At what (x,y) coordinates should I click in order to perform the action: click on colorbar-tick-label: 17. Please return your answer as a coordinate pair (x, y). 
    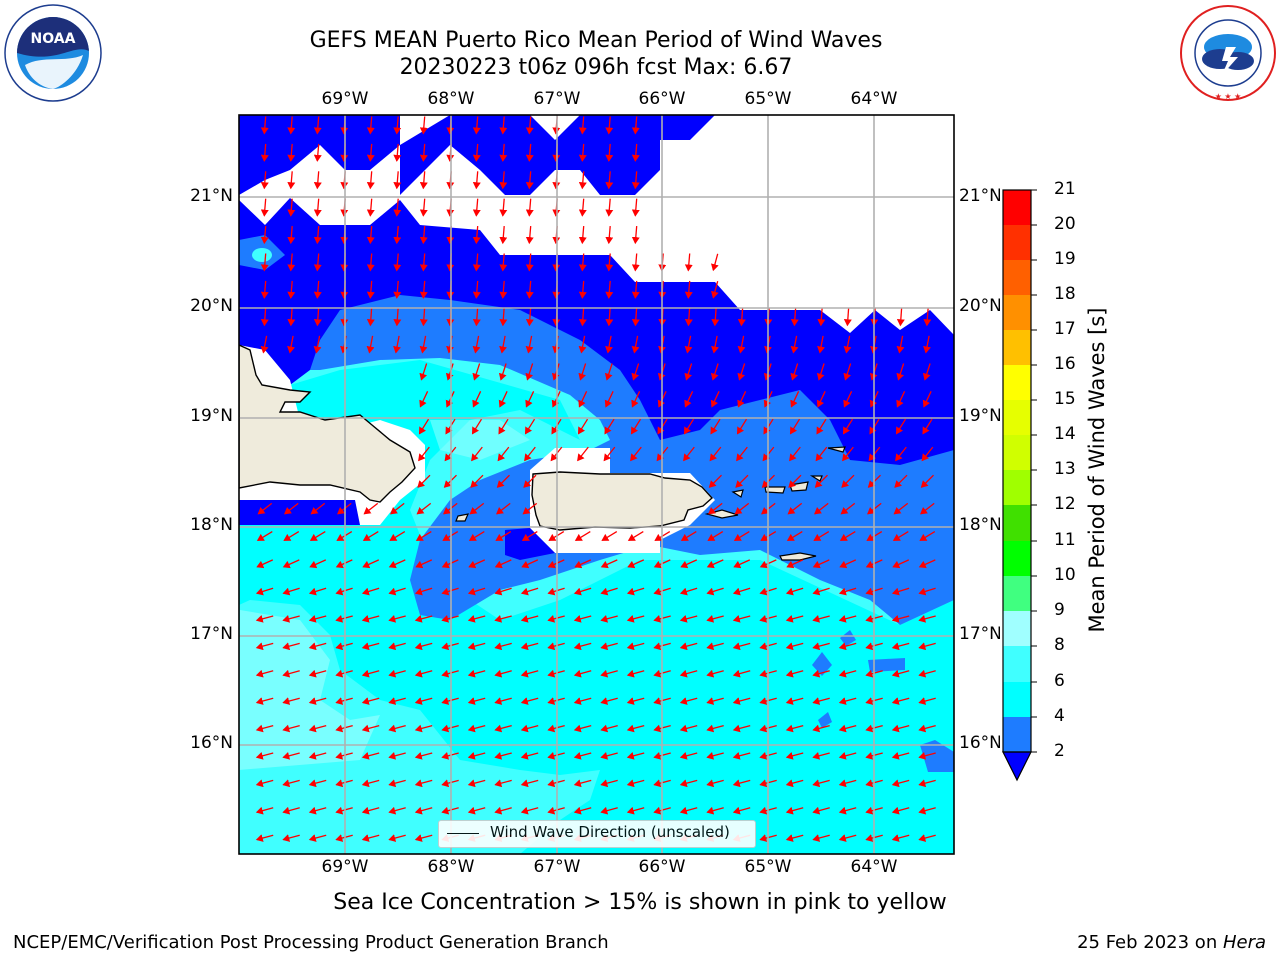
    Looking at the image, I should click on (1065, 329).